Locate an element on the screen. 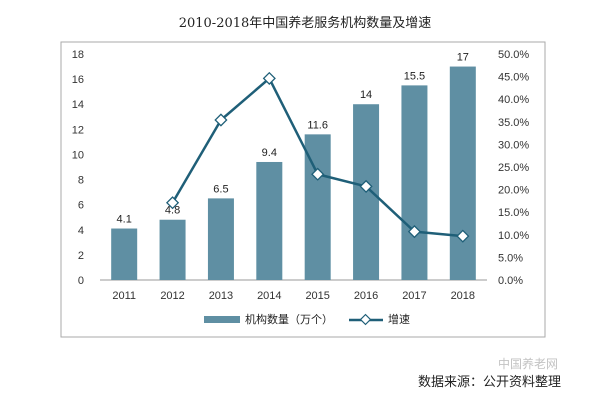 Image resolution: width=610 pixels, height=403 pixels. bar-data-label: 4.1 is located at coordinates (124, 220).